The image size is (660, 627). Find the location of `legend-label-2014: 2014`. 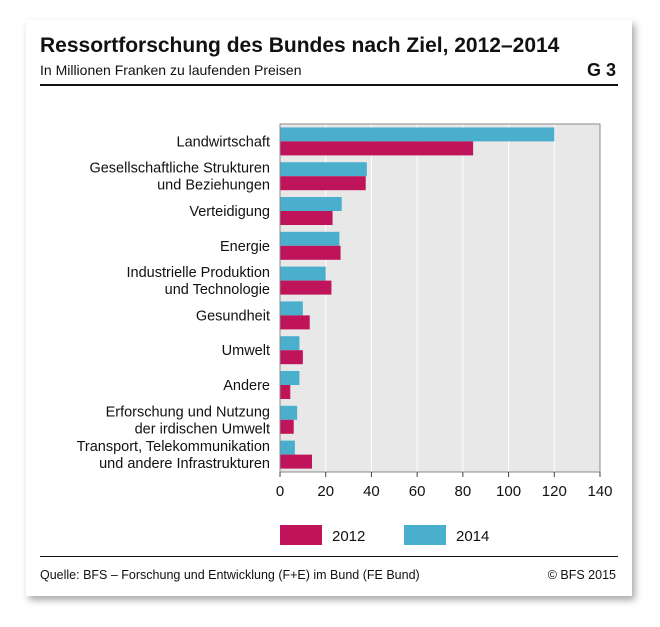

legend-label-2014: 2014 is located at coordinates (472, 536).